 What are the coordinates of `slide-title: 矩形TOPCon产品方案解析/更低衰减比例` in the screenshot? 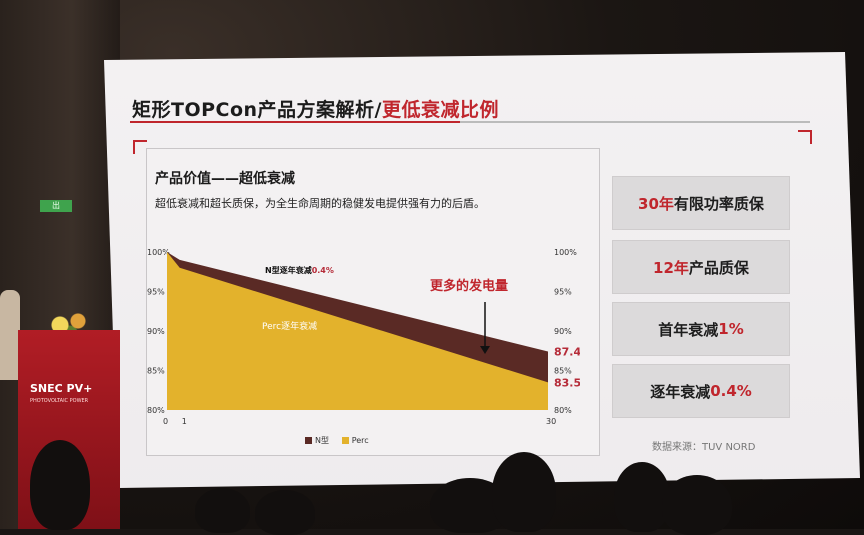 It's located at (316, 110).